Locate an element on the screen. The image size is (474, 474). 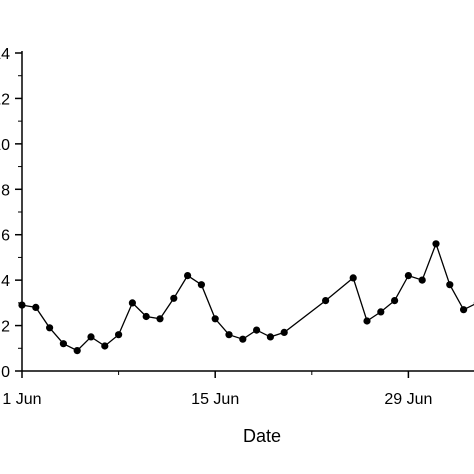
y-tick-label: 2 is located at coordinates (5, 327).